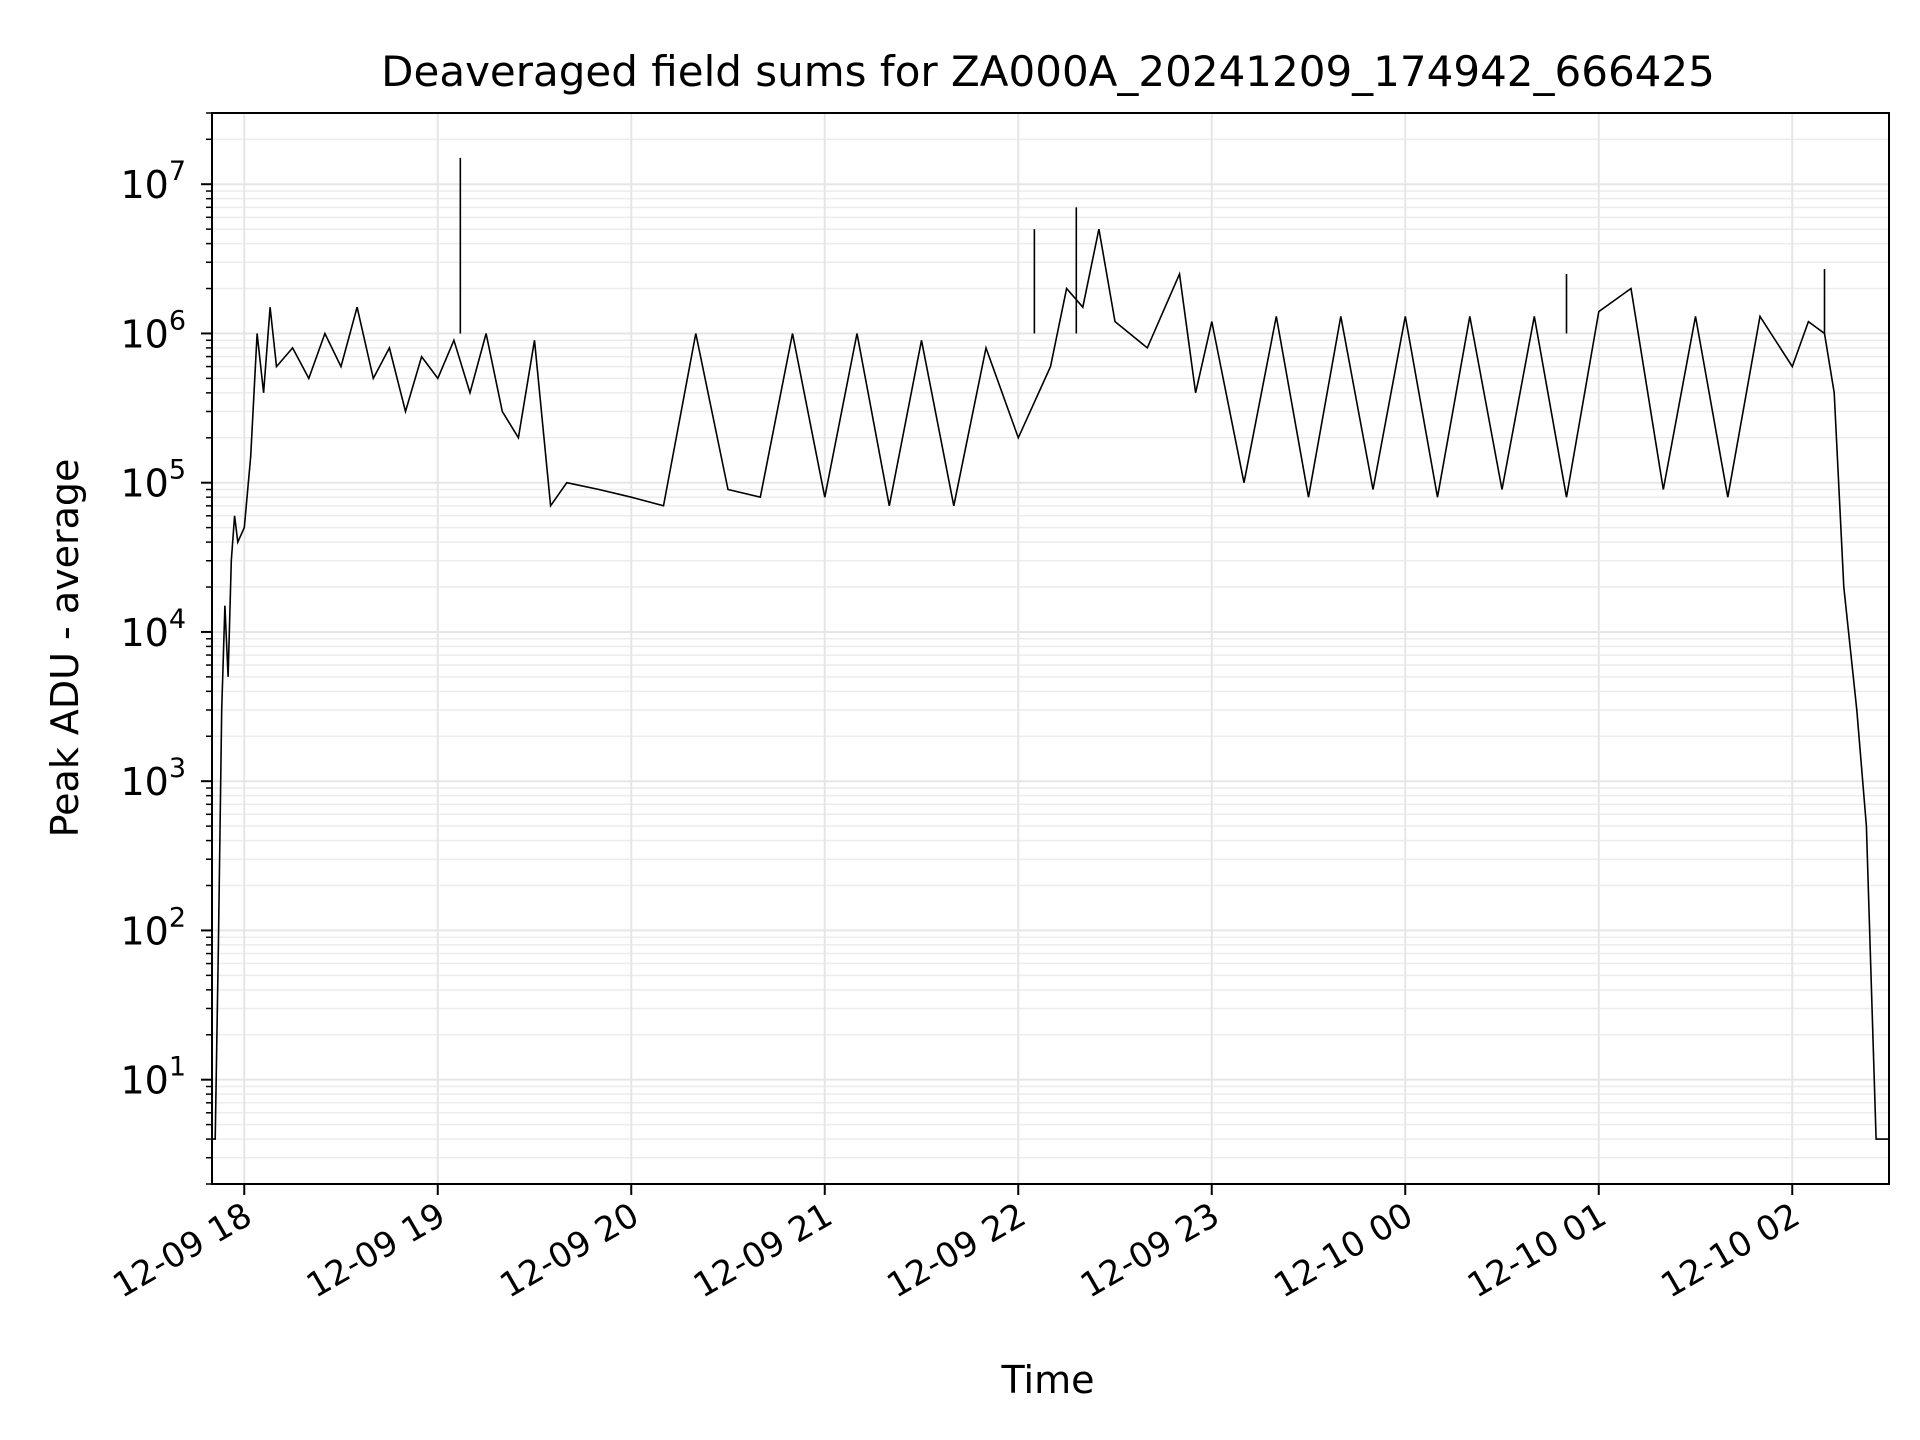 The image size is (1920, 1440). Describe the element at coordinates (1343, 1250) in the screenshot. I see `x-tick-label: 12-10 00` at that location.